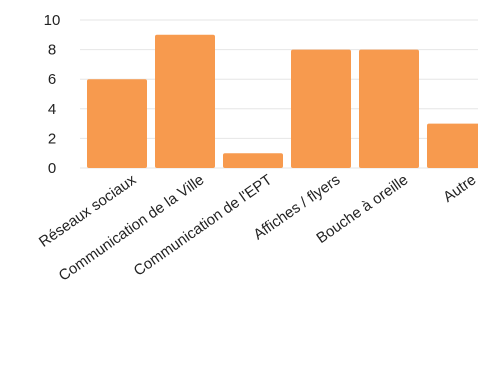  I want to click on y-tick-label: 4, so click(52, 109).